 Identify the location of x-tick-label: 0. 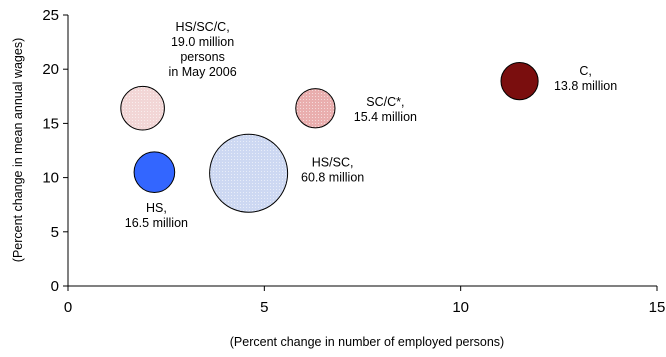
(68, 307).